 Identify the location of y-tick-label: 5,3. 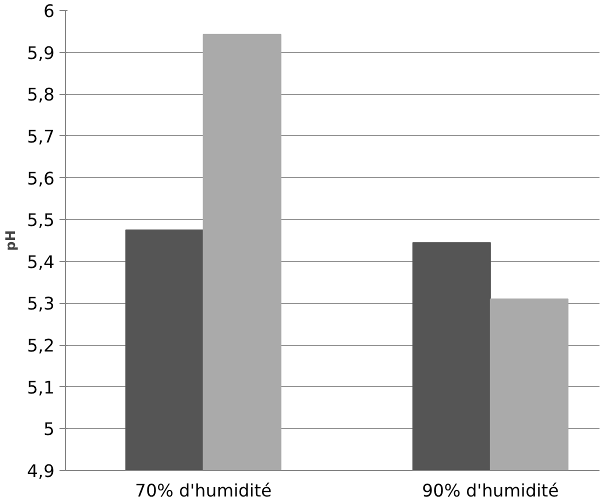
(40, 304).